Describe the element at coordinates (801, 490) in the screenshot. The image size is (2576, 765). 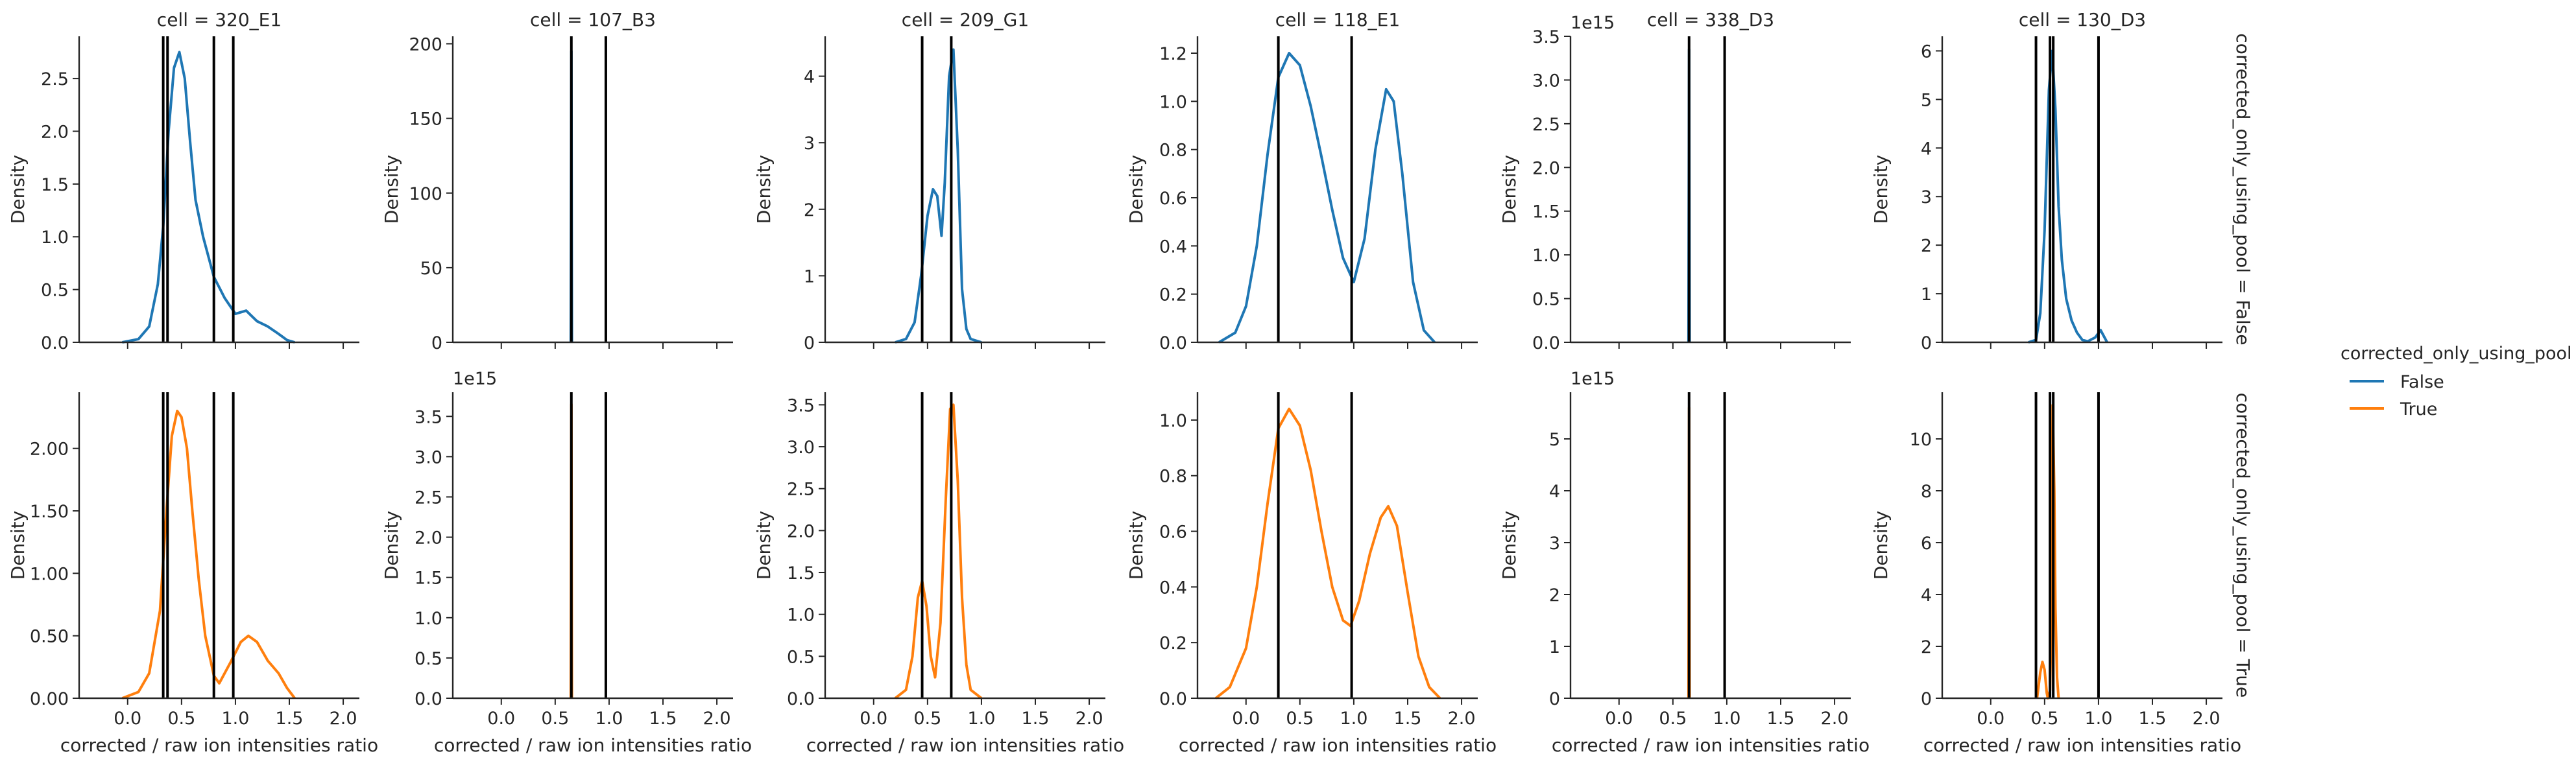
I see `y-tick-label: 2.5` at that location.